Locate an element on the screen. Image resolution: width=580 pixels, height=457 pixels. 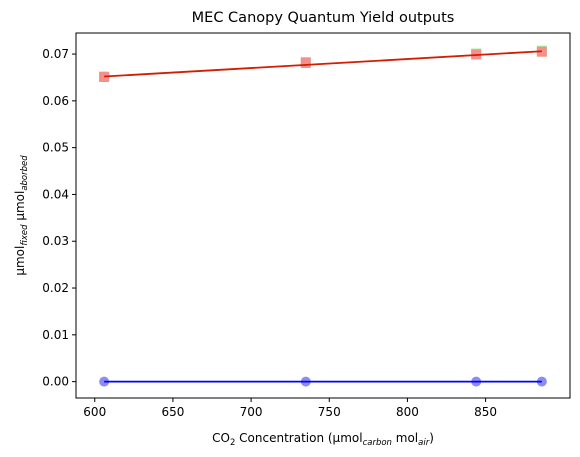
y-tick-label: 0.07 is located at coordinates (55, 54).